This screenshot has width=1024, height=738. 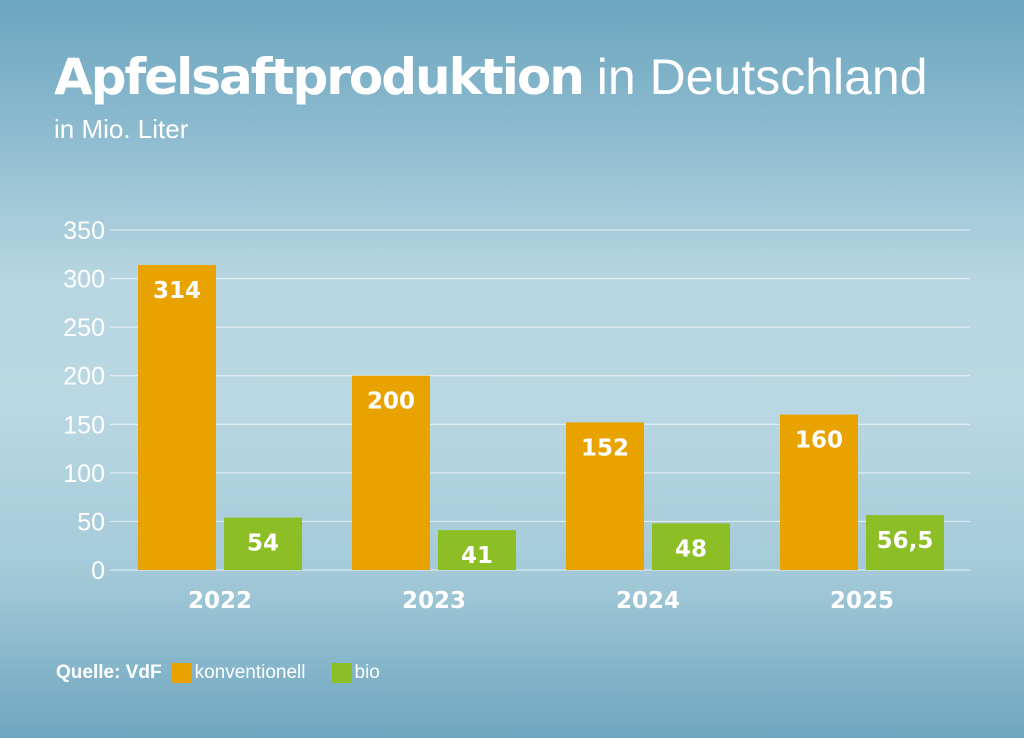 I want to click on chart-title: Apfelsaftproduktion in Deutschland, so click(x=491, y=77).